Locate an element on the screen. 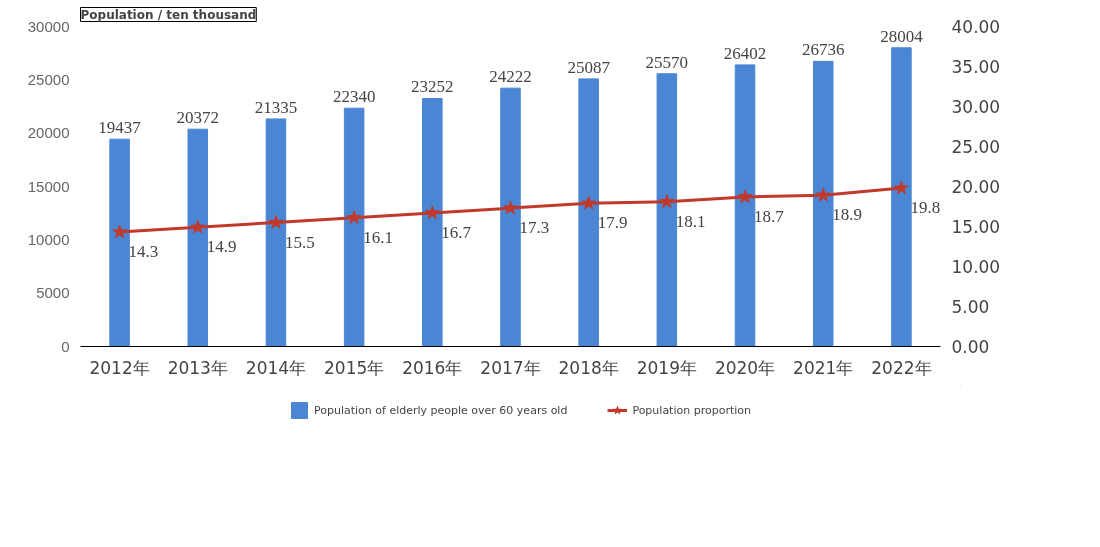 The image size is (1100, 547). y2-tick-label: 5.00 is located at coordinates (970, 307).